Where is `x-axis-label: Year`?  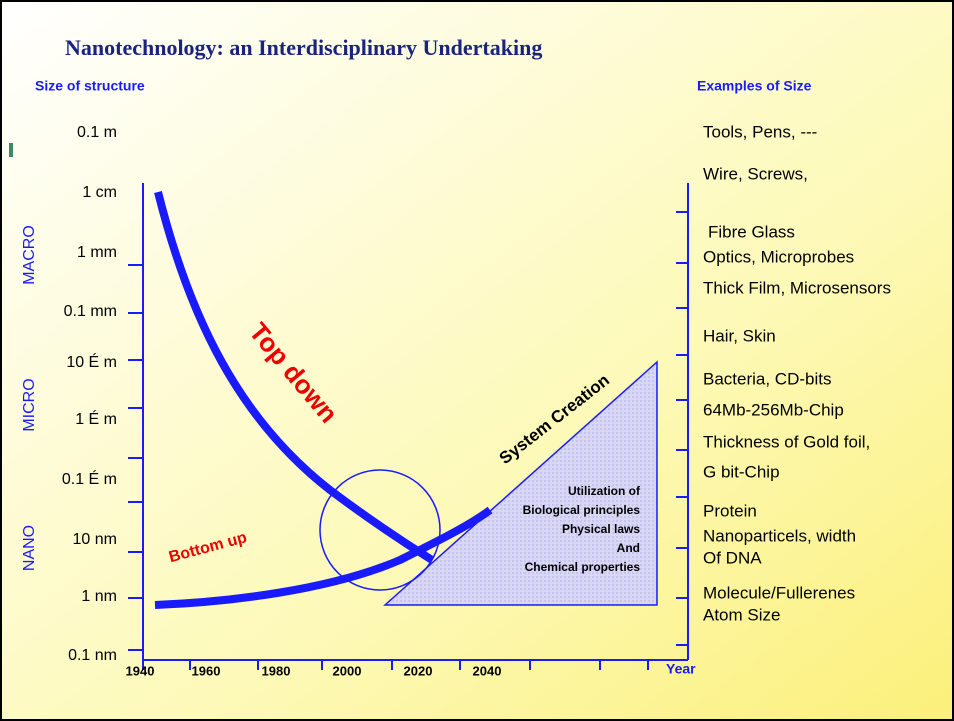
x-axis-label: Year is located at coordinates (681, 669).